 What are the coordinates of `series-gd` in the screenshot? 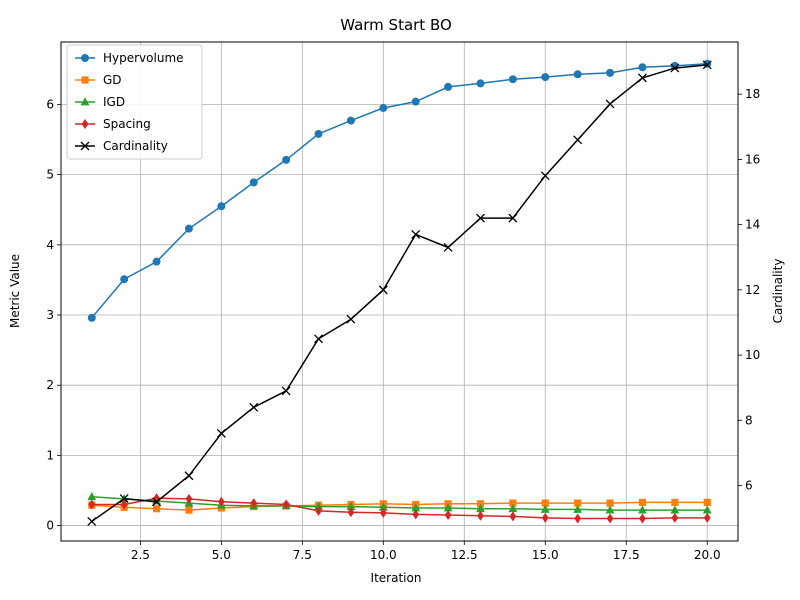 It's located at (399, 506).